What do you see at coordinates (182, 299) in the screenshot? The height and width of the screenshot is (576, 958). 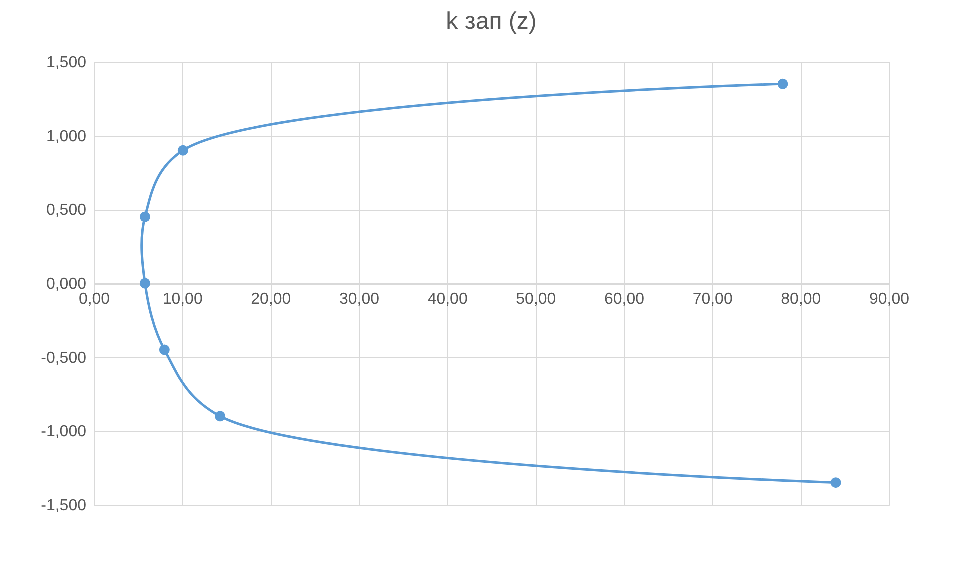 I see `x-tick-label: 10,00` at bounding box center [182, 299].